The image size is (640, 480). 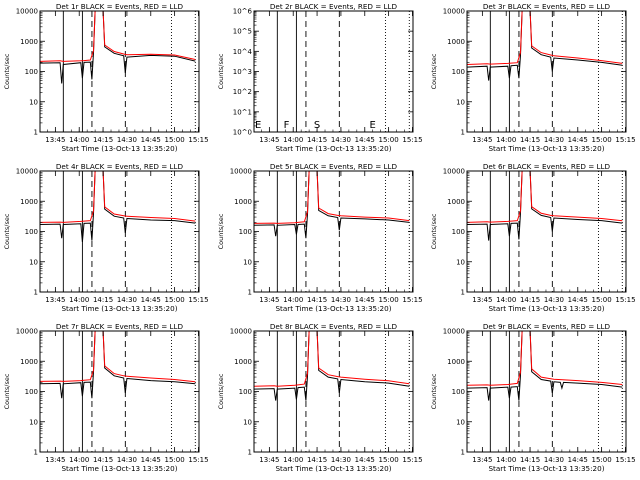 I want to click on y-axis: 10^0 10^1 10^2 10^3 10^4 10^5 10^6, so click(x=323, y=72).